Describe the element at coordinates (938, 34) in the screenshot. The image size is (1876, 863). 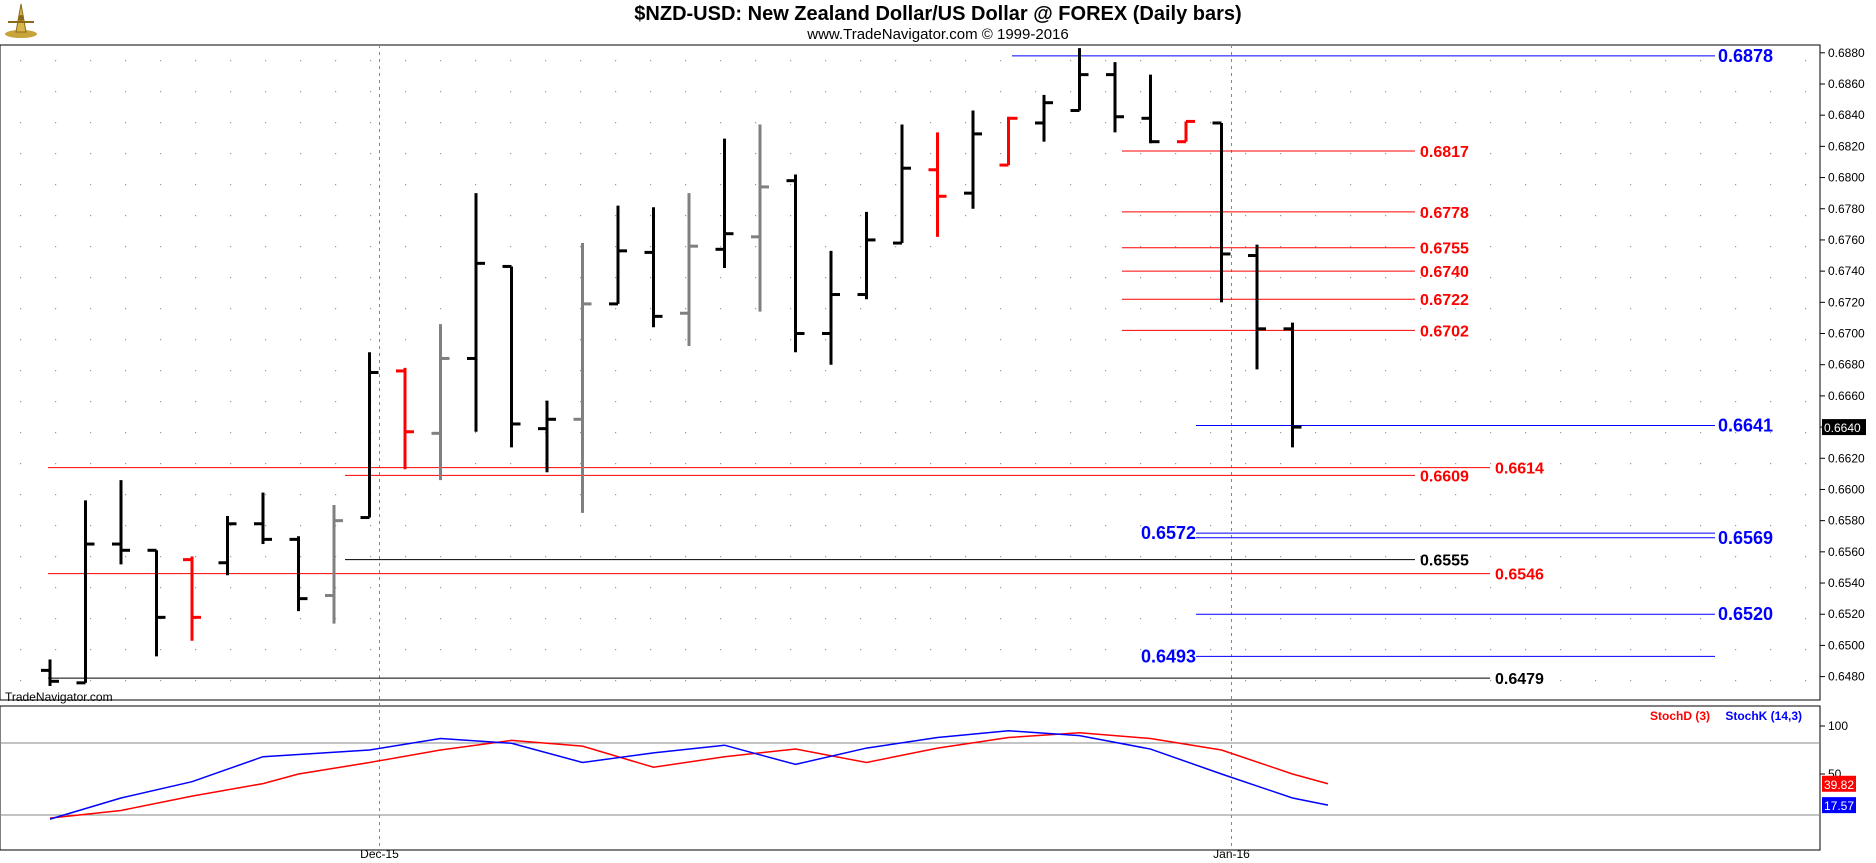
I see `chart-subtitle: www.TradeNavigator.com © 1999-2016` at that location.